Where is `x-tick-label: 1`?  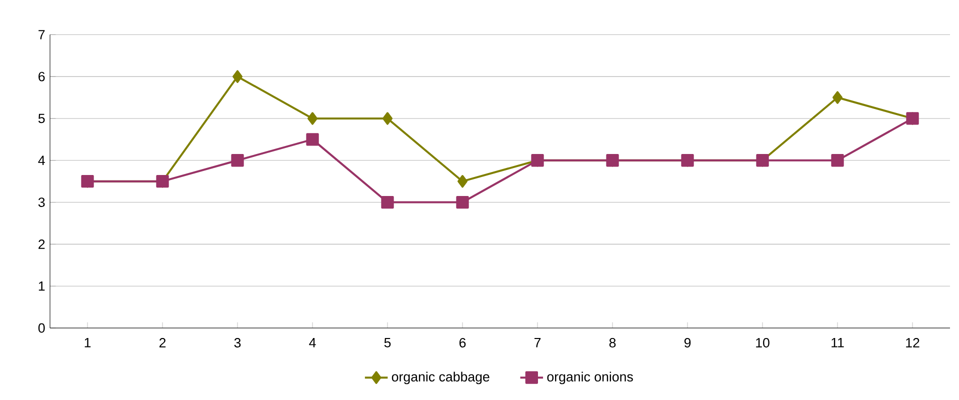
x-tick-label: 1 is located at coordinates (87, 343).